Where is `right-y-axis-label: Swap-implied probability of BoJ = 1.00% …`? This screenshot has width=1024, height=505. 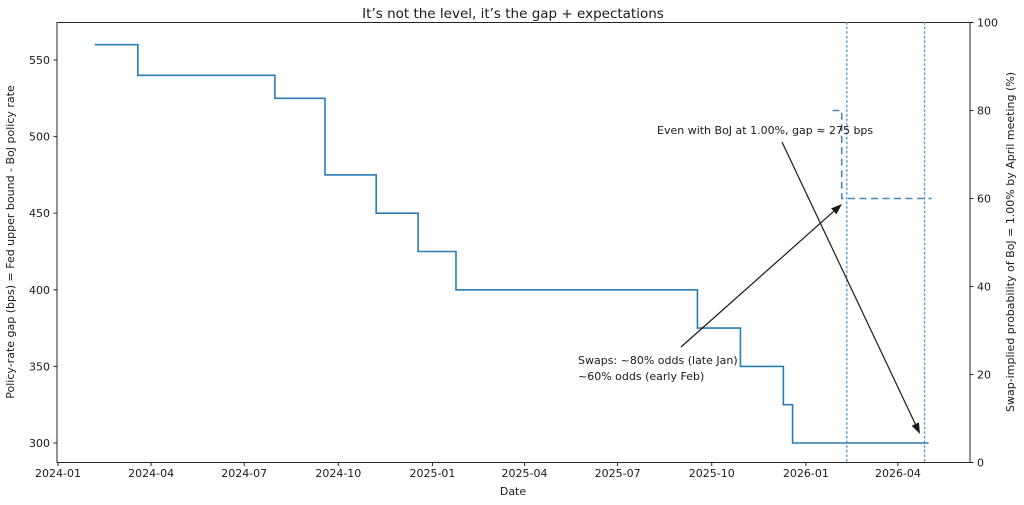 right-y-axis-label: Swap-implied probability of BoJ = 1.00% … is located at coordinates (1010, 242).